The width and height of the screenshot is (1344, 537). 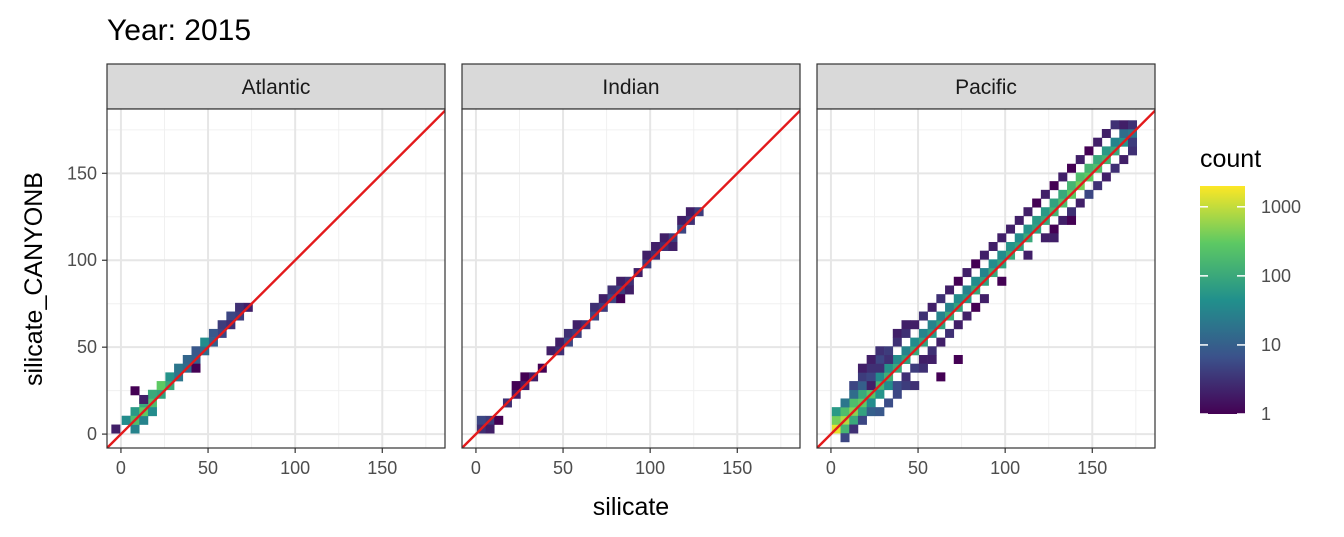 What do you see at coordinates (295, 468) in the screenshot?
I see `x-tick-label: 100` at bounding box center [295, 468].